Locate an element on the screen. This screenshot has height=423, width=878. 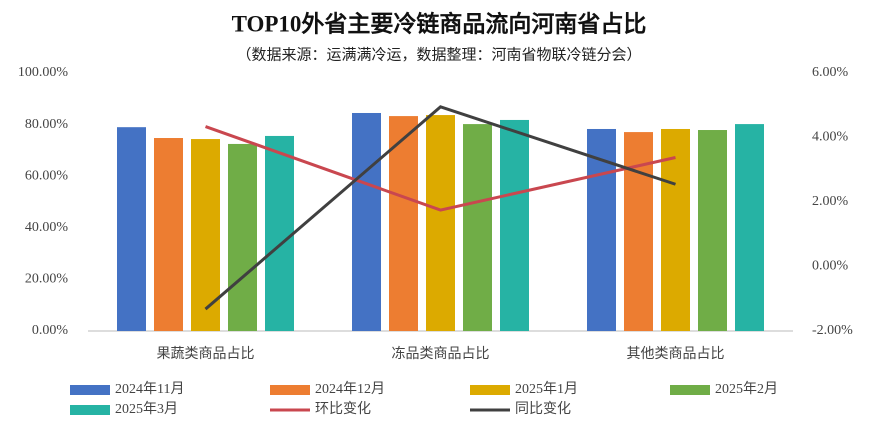
chart-subtitle: （数据来源：运满满冷运，数据整理：河南省物联冷链分会） is located at coordinates (438, 54).